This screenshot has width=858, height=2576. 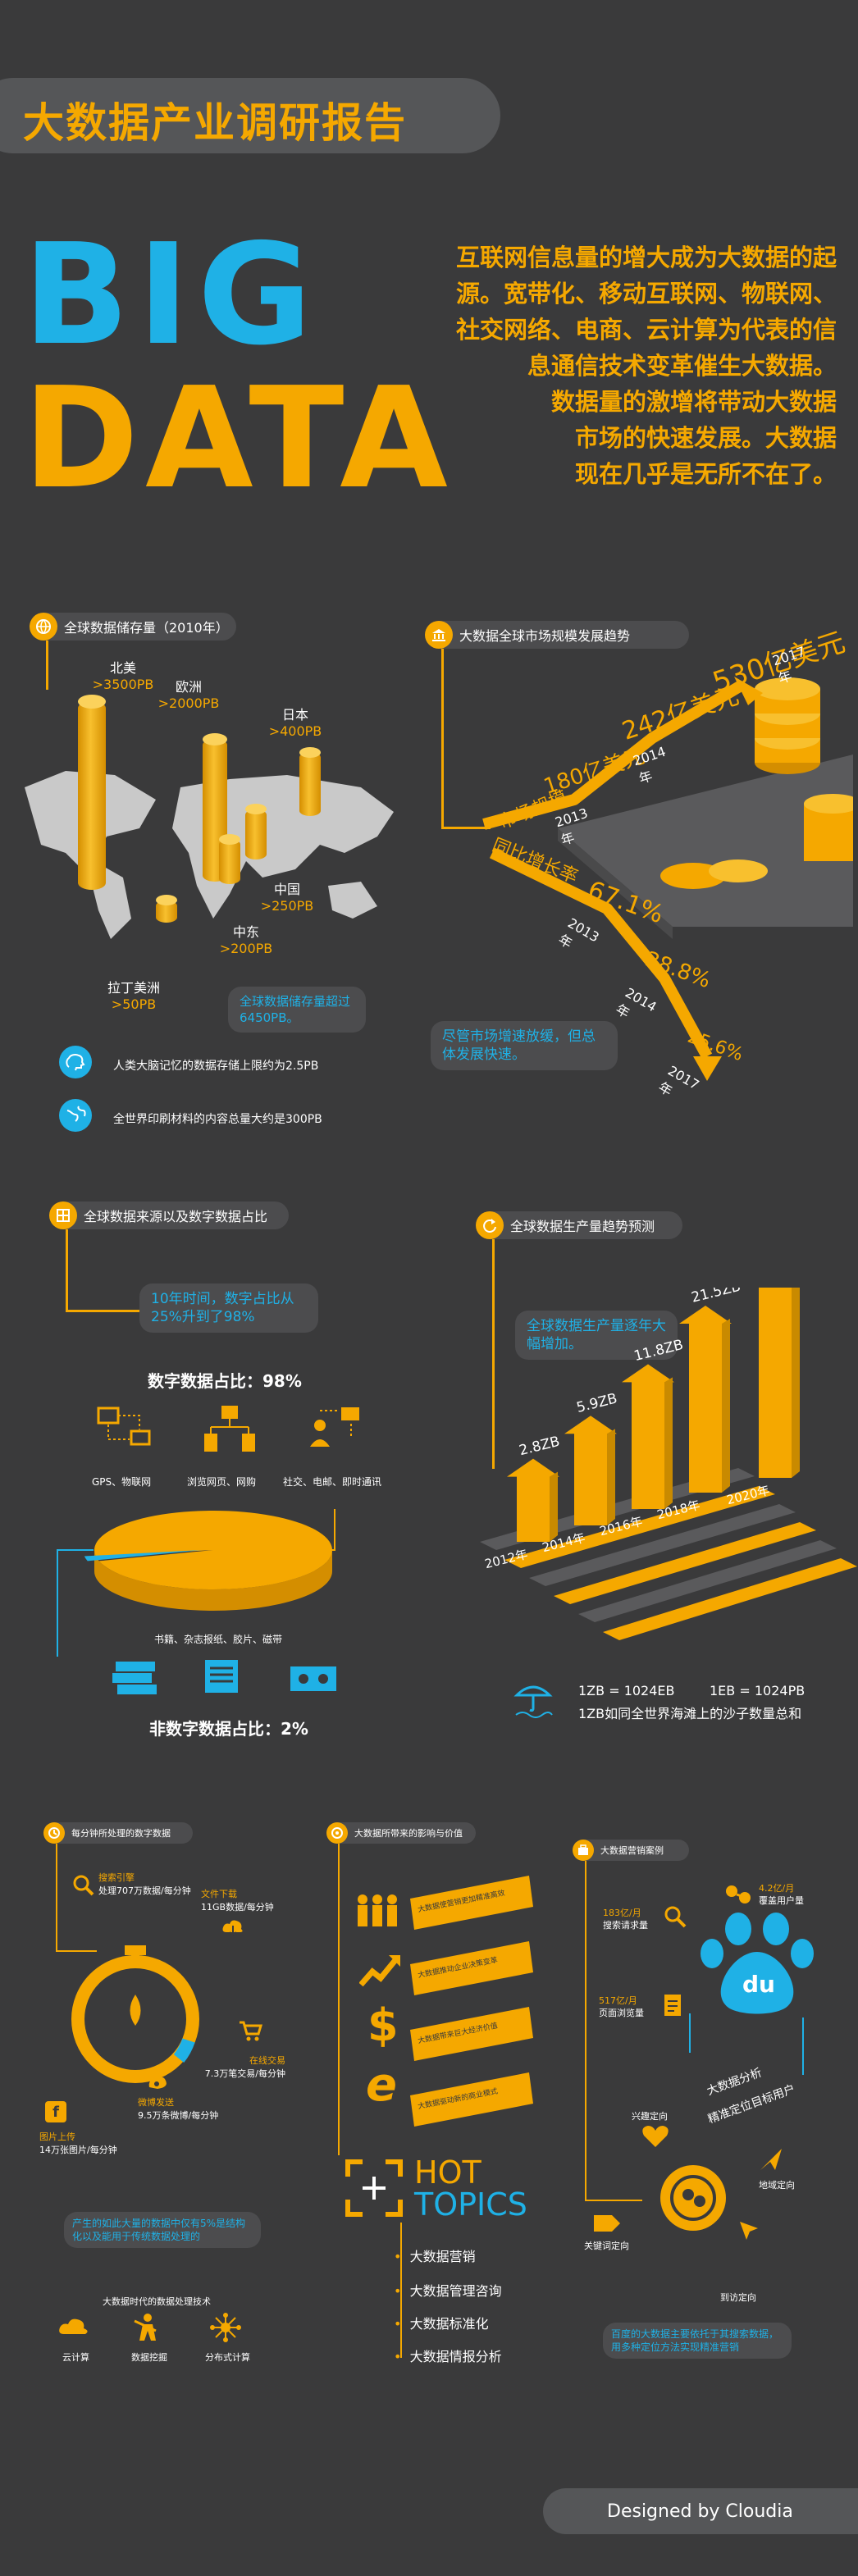 I want to click on intro-line: 现在几乎是无所不在了。, so click(x=705, y=474).